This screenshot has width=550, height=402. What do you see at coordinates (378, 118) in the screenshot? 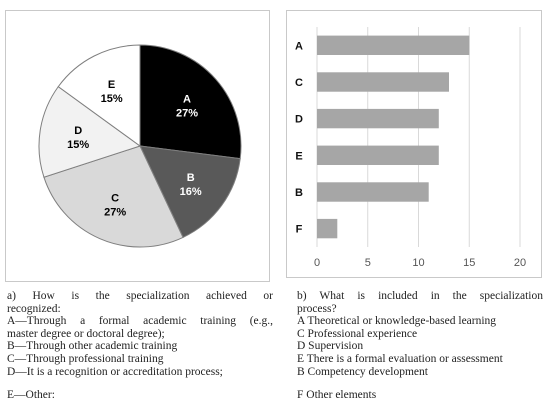
I see `bar-d` at bounding box center [378, 118].